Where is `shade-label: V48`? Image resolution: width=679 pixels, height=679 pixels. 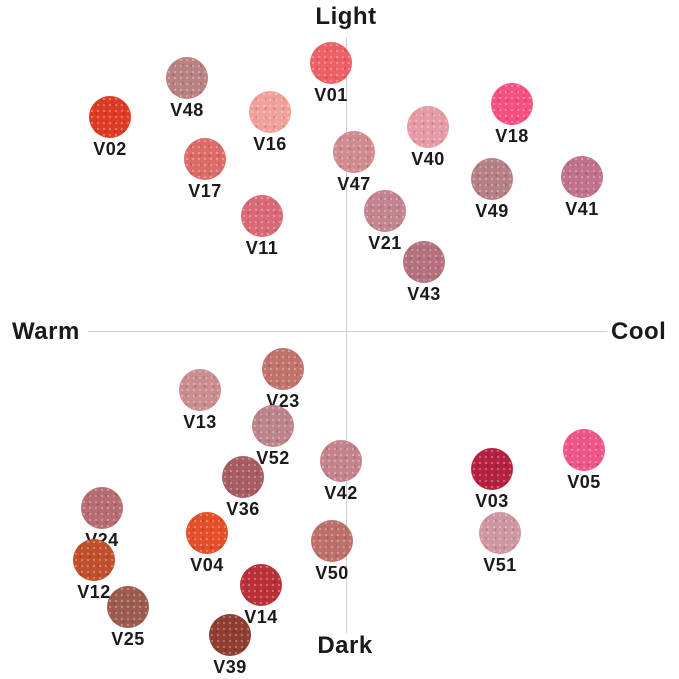 shade-label: V48 is located at coordinates (187, 110).